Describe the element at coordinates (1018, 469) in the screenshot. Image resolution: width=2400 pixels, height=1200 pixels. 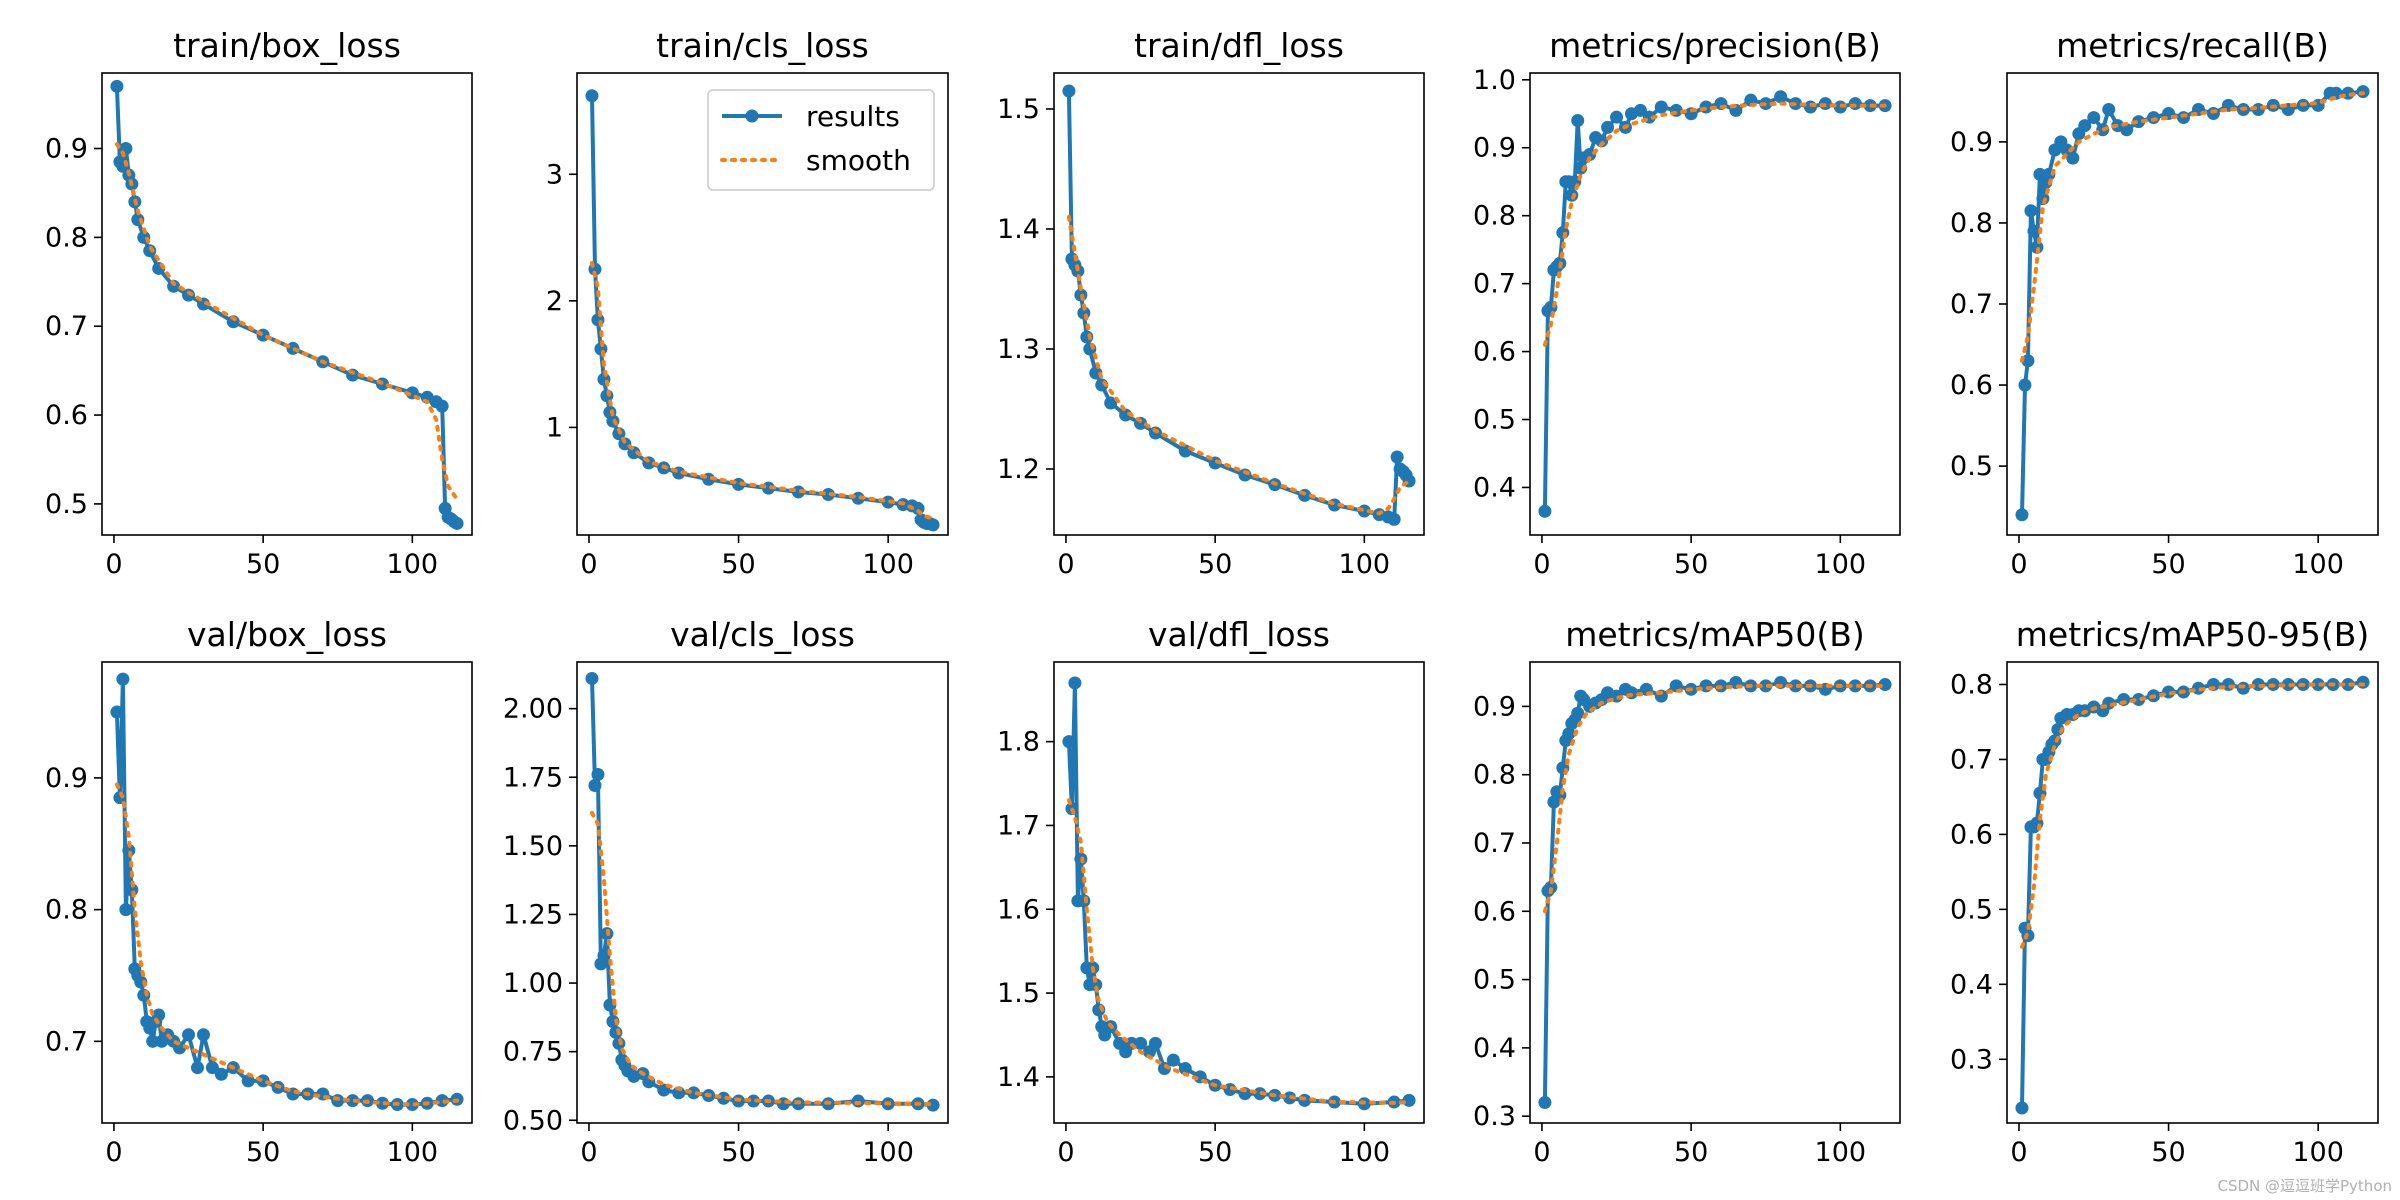
I see `y-tick-label: 1.2` at that location.